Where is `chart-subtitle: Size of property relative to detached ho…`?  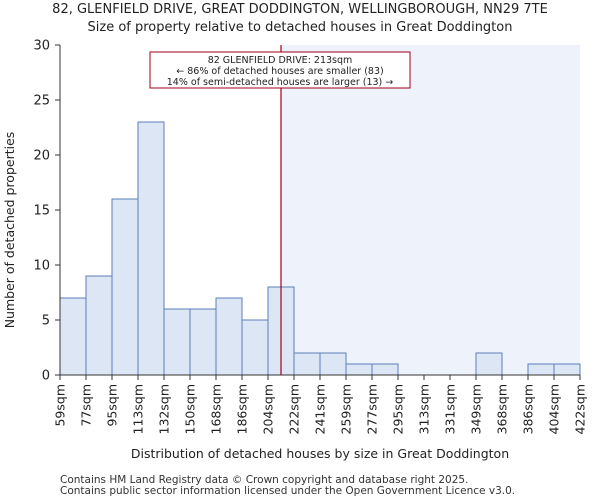
chart-subtitle: Size of property relative to detached ho… is located at coordinates (300, 27).